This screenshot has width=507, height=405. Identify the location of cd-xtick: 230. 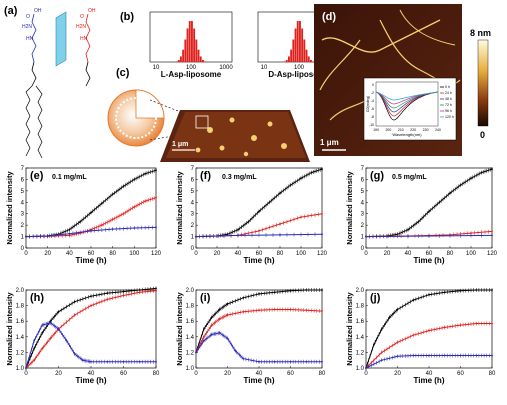
(426, 130).